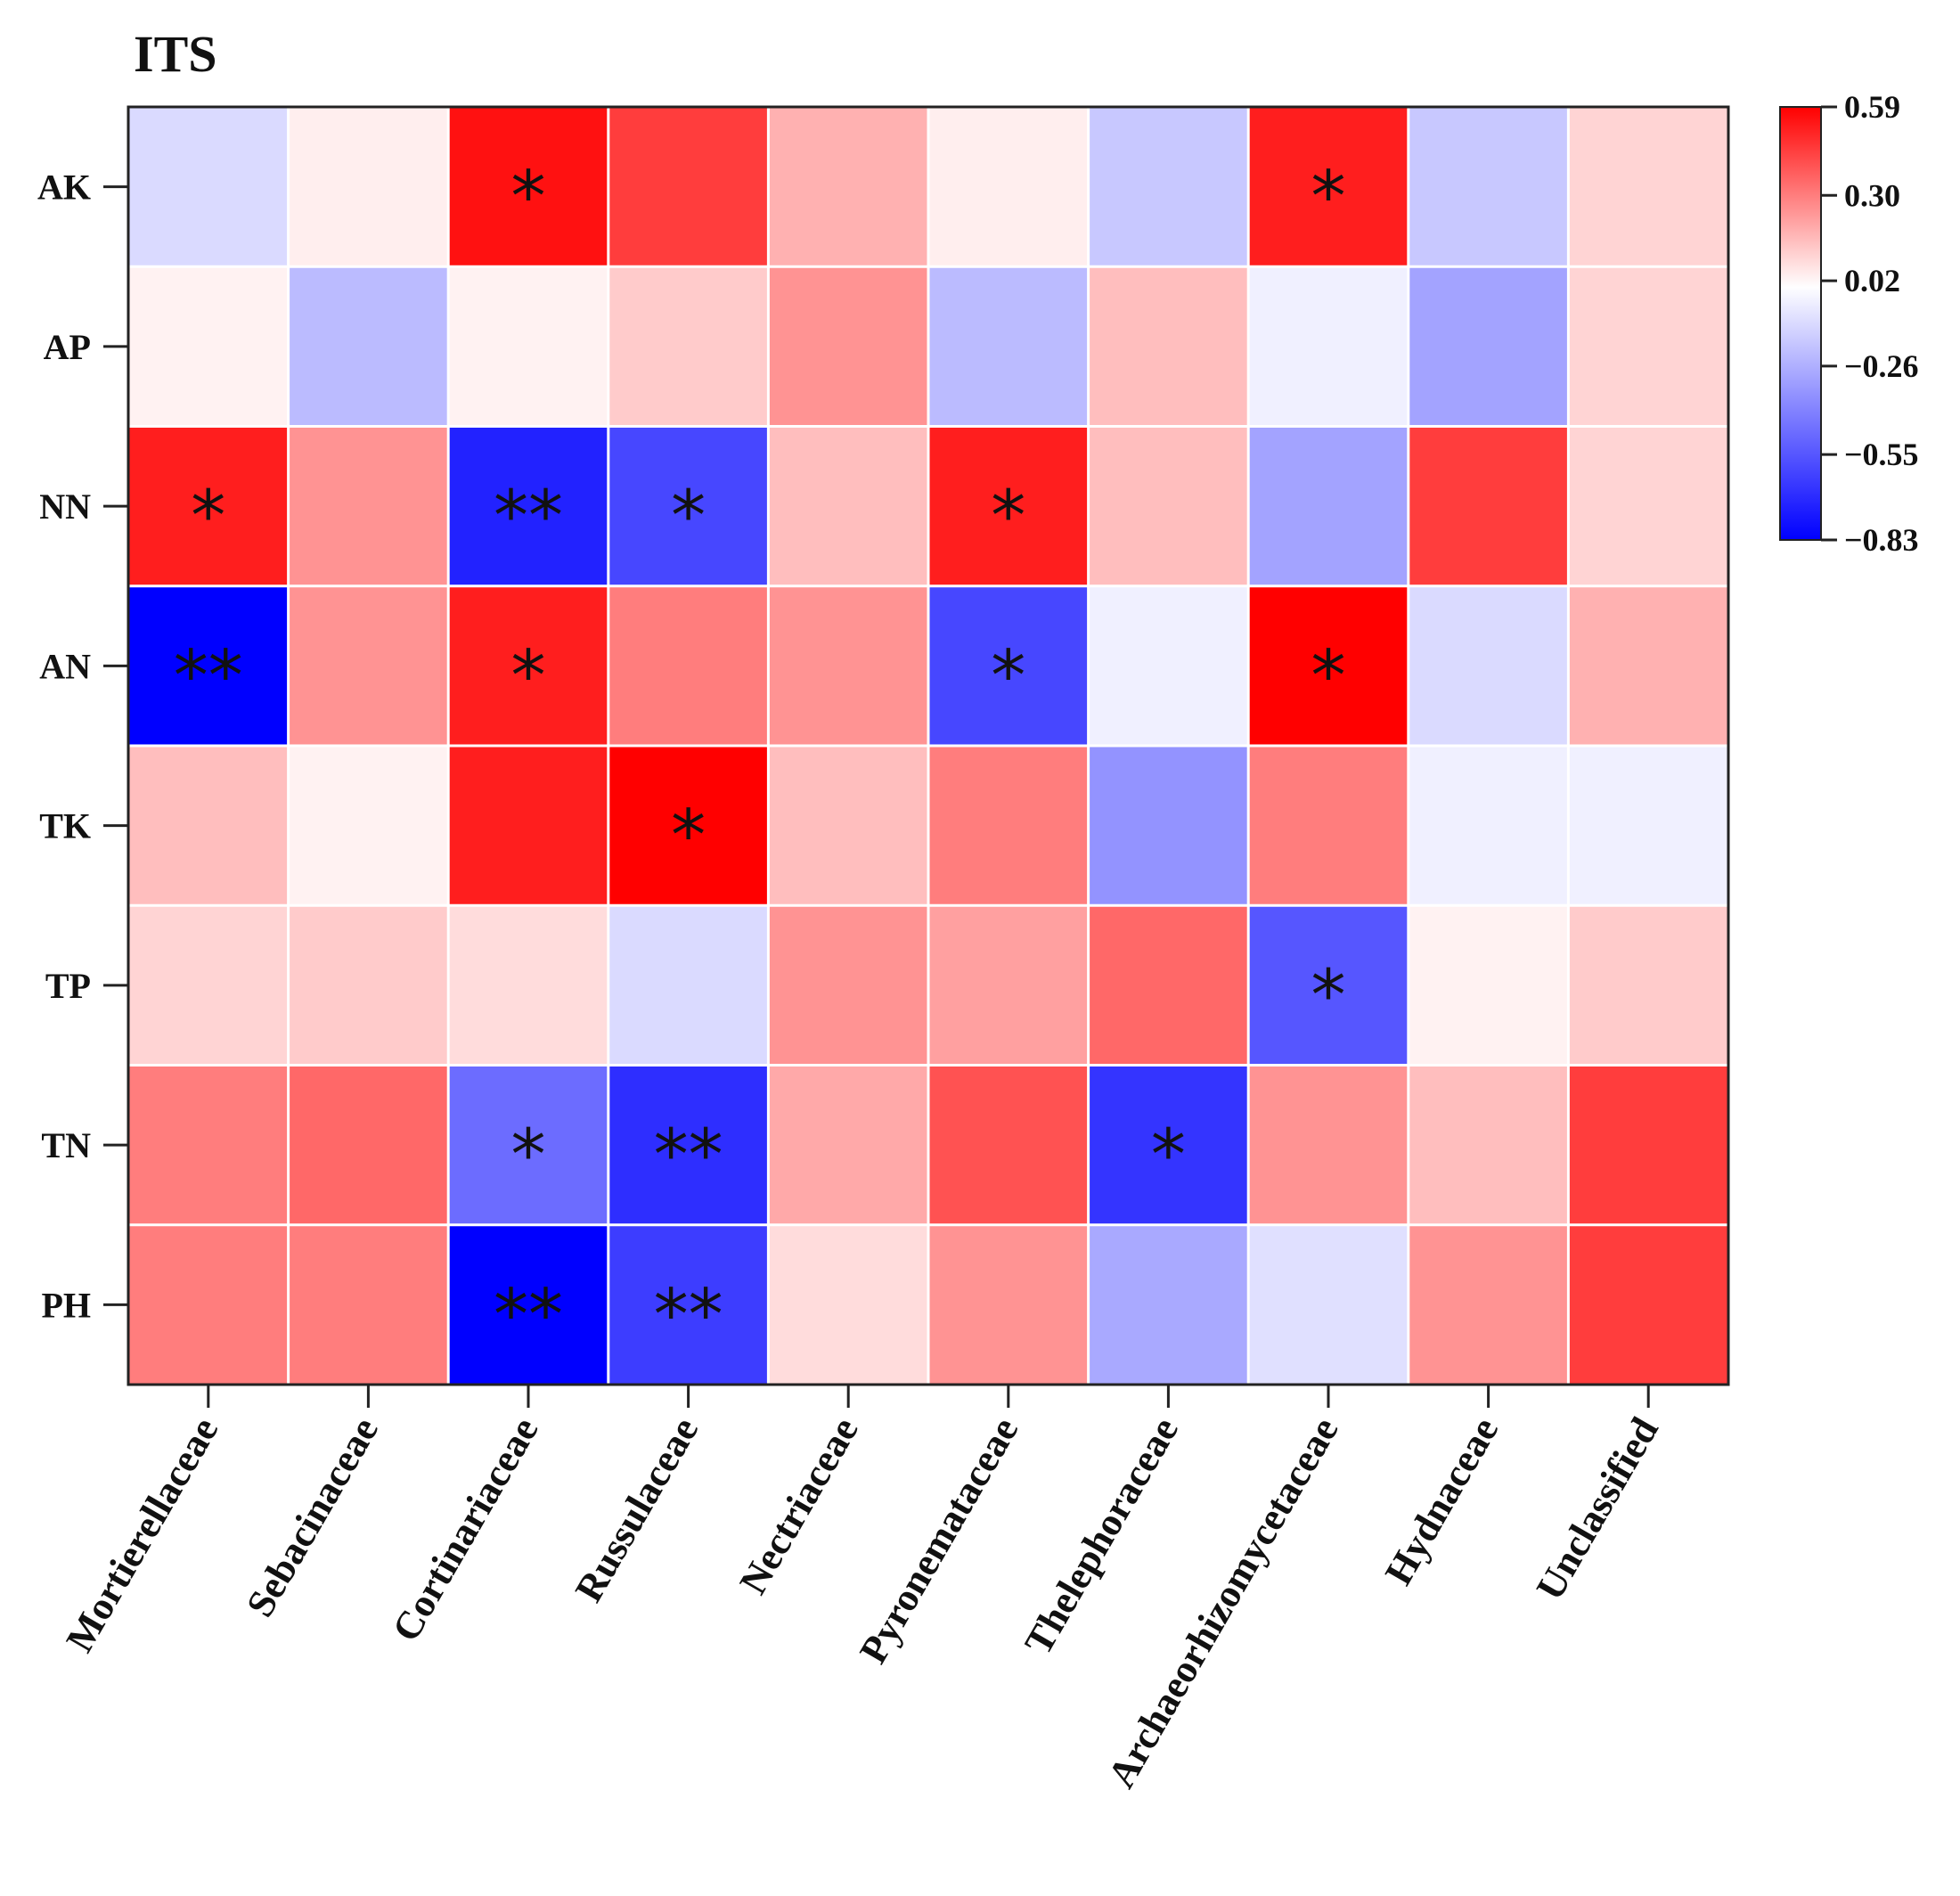 This screenshot has width=1960, height=1896. What do you see at coordinates (1168, 187) in the screenshot?
I see `heatmap-cell-ak-thelephoraceae` at bounding box center [1168, 187].